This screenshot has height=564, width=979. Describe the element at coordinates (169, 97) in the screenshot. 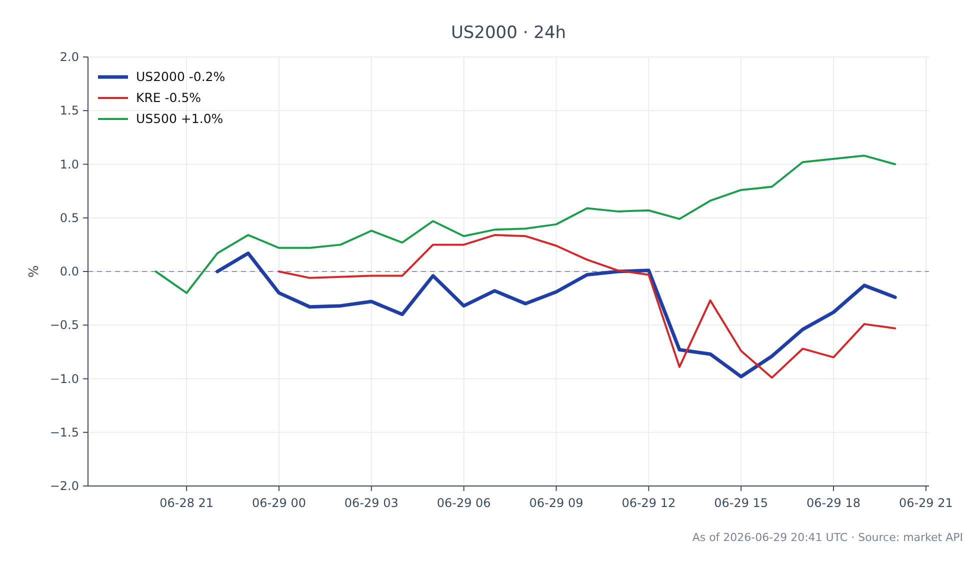

I see `legend-label: KRE -0.5%` at that location.